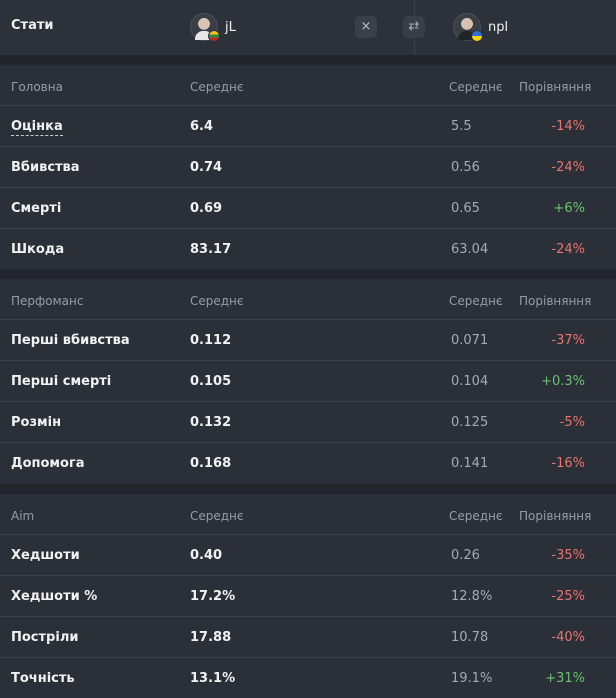  What do you see at coordinates (366, 27) in the screenshot?
I see `close-icon: ×` at bounding box center [366, 27].